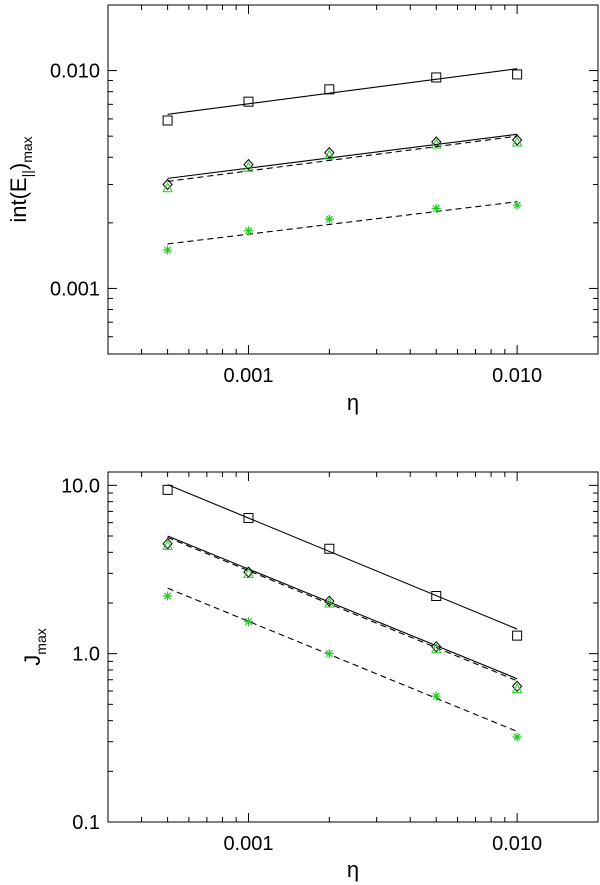  What do you see at coordinates (86, 823) in the screenshot?
I see `y-tick-label: 0.1` at bounding box center [86, 823].